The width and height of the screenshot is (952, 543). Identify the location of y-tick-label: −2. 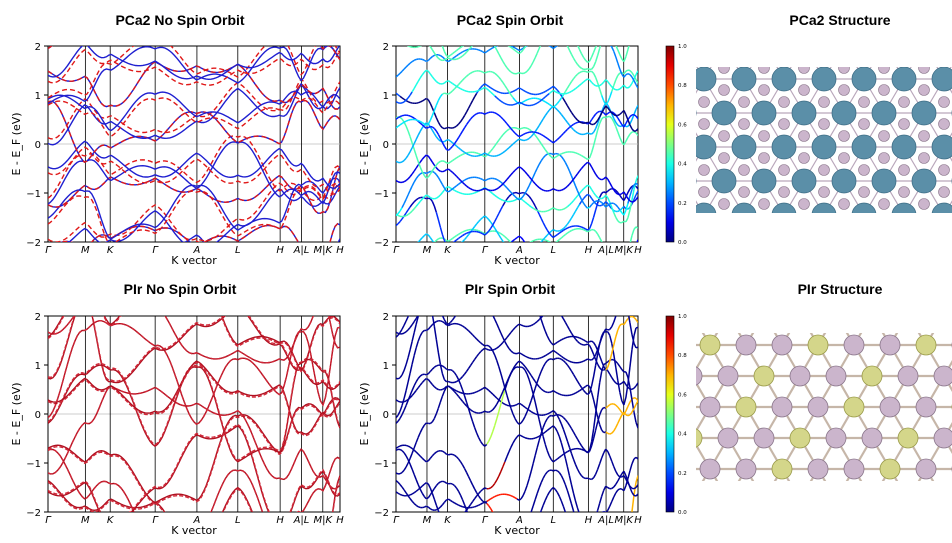
(381, 243).